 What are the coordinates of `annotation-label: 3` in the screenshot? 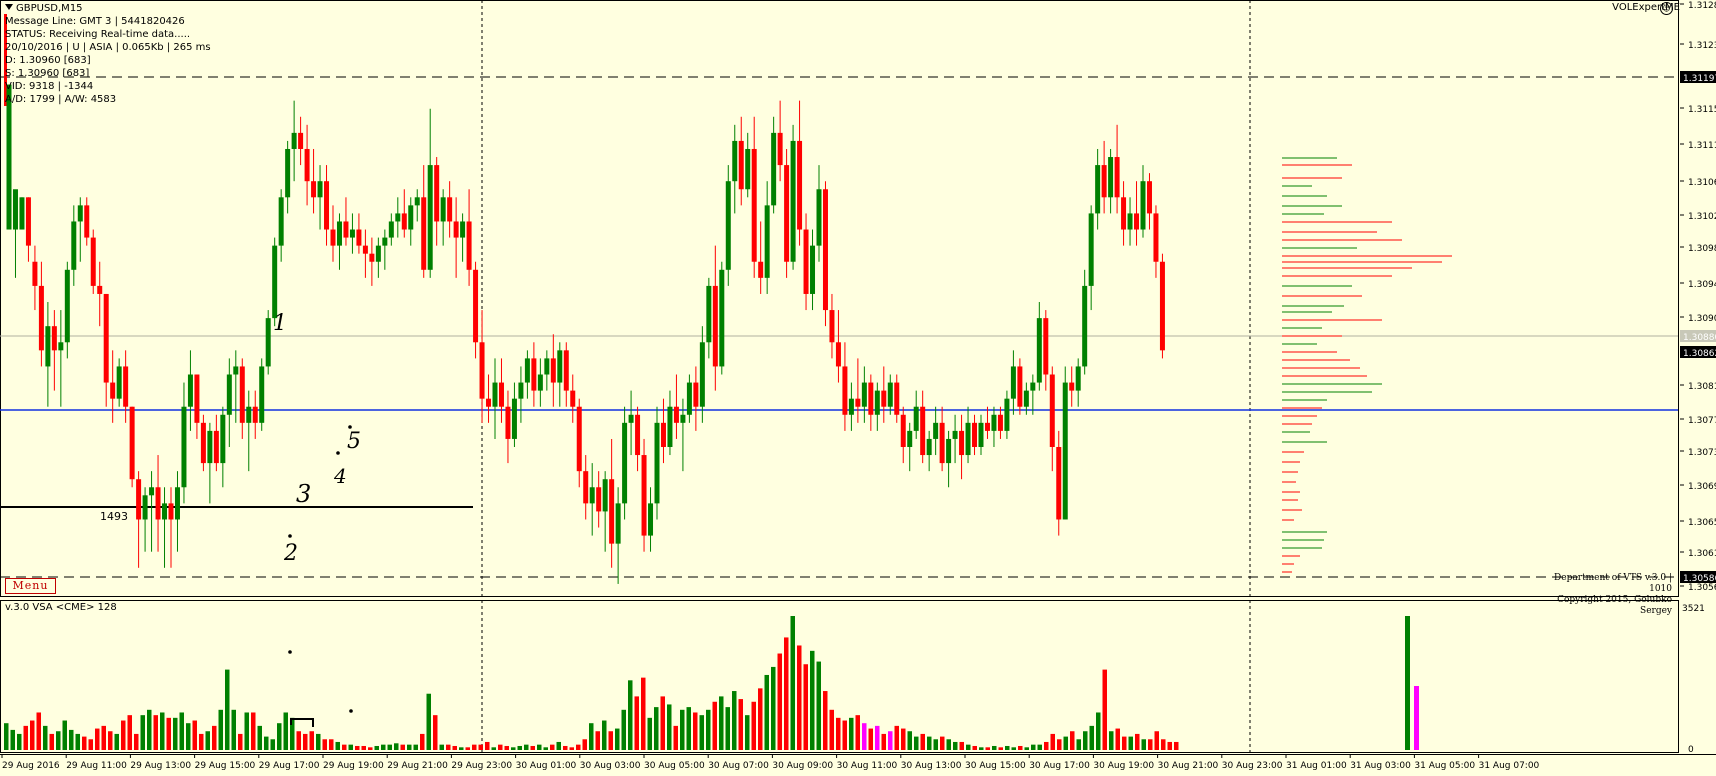 It's located at (303, 494).